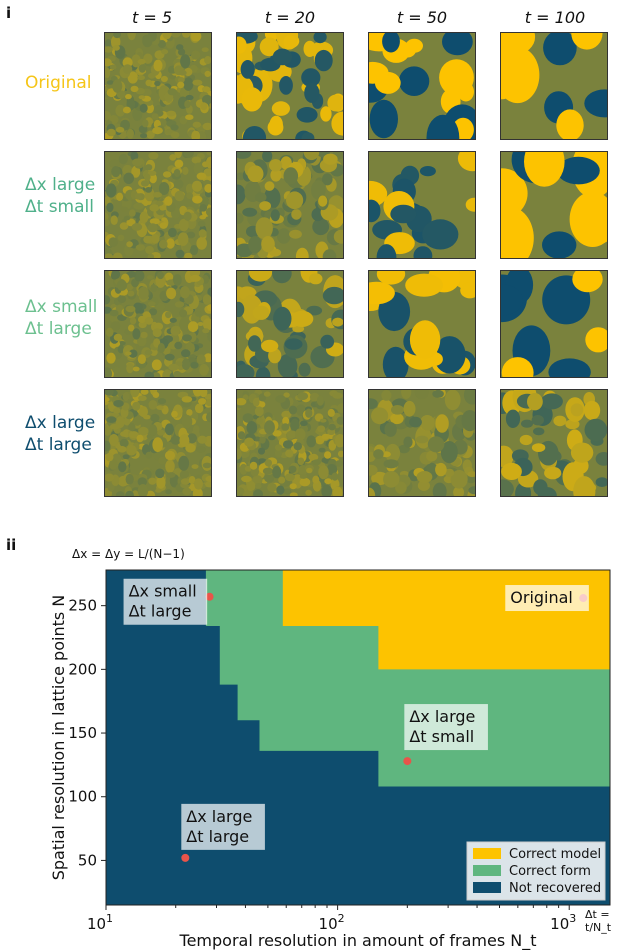  I want to click on annotation-label: Original, so click(541, 597).